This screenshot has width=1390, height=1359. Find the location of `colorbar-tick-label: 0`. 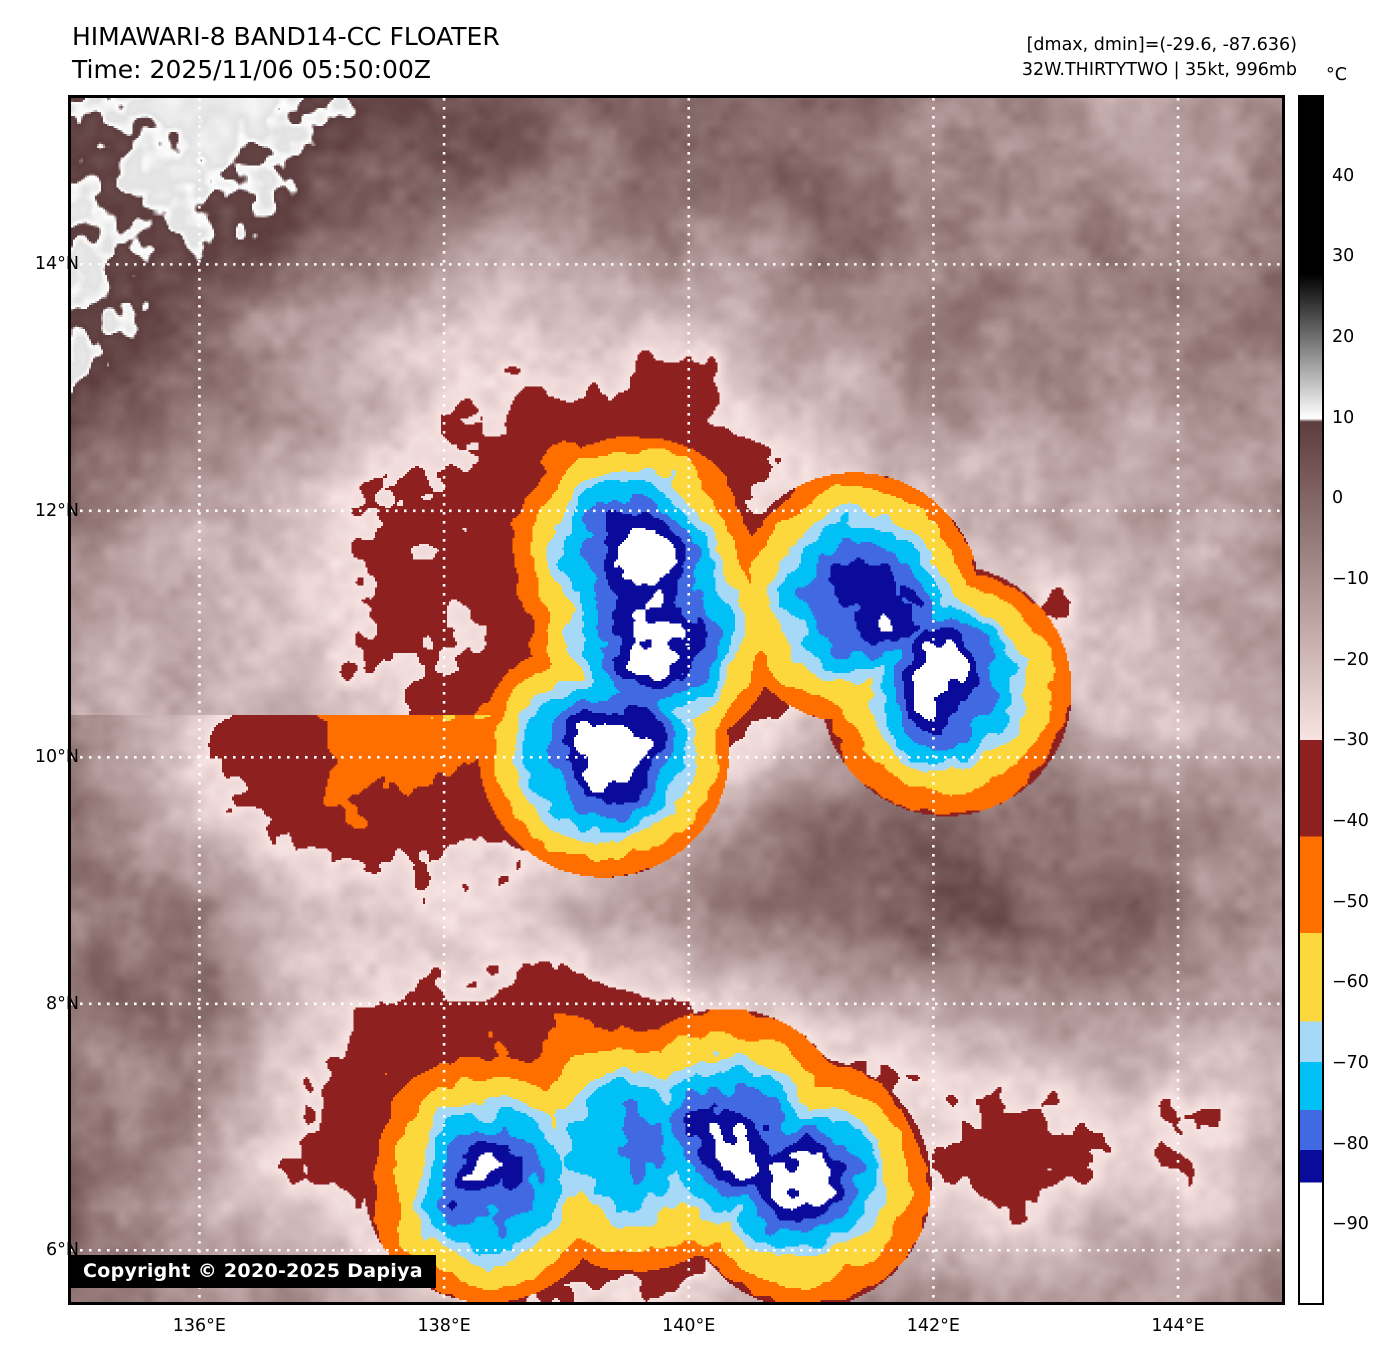

colorbar-tick-label: 0 is located at coordinates (1338, 498).